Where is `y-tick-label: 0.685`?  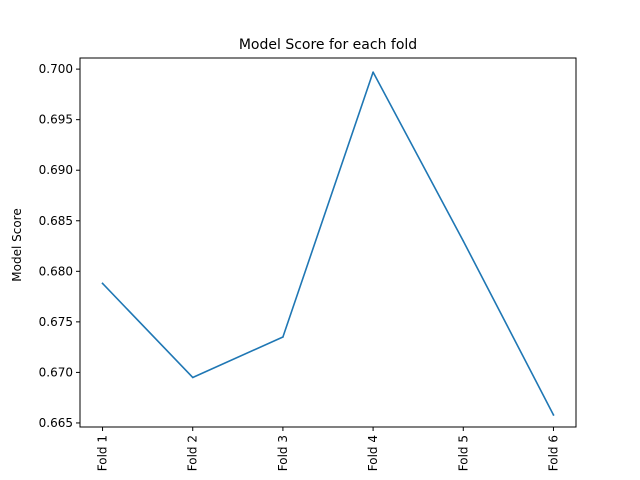
y-tick-label: 0.685 is located at coordinates (56, 221).